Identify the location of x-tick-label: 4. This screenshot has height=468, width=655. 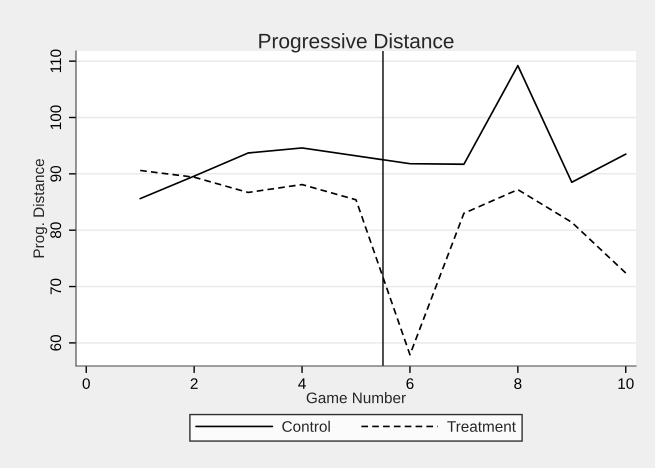
(302, 383).